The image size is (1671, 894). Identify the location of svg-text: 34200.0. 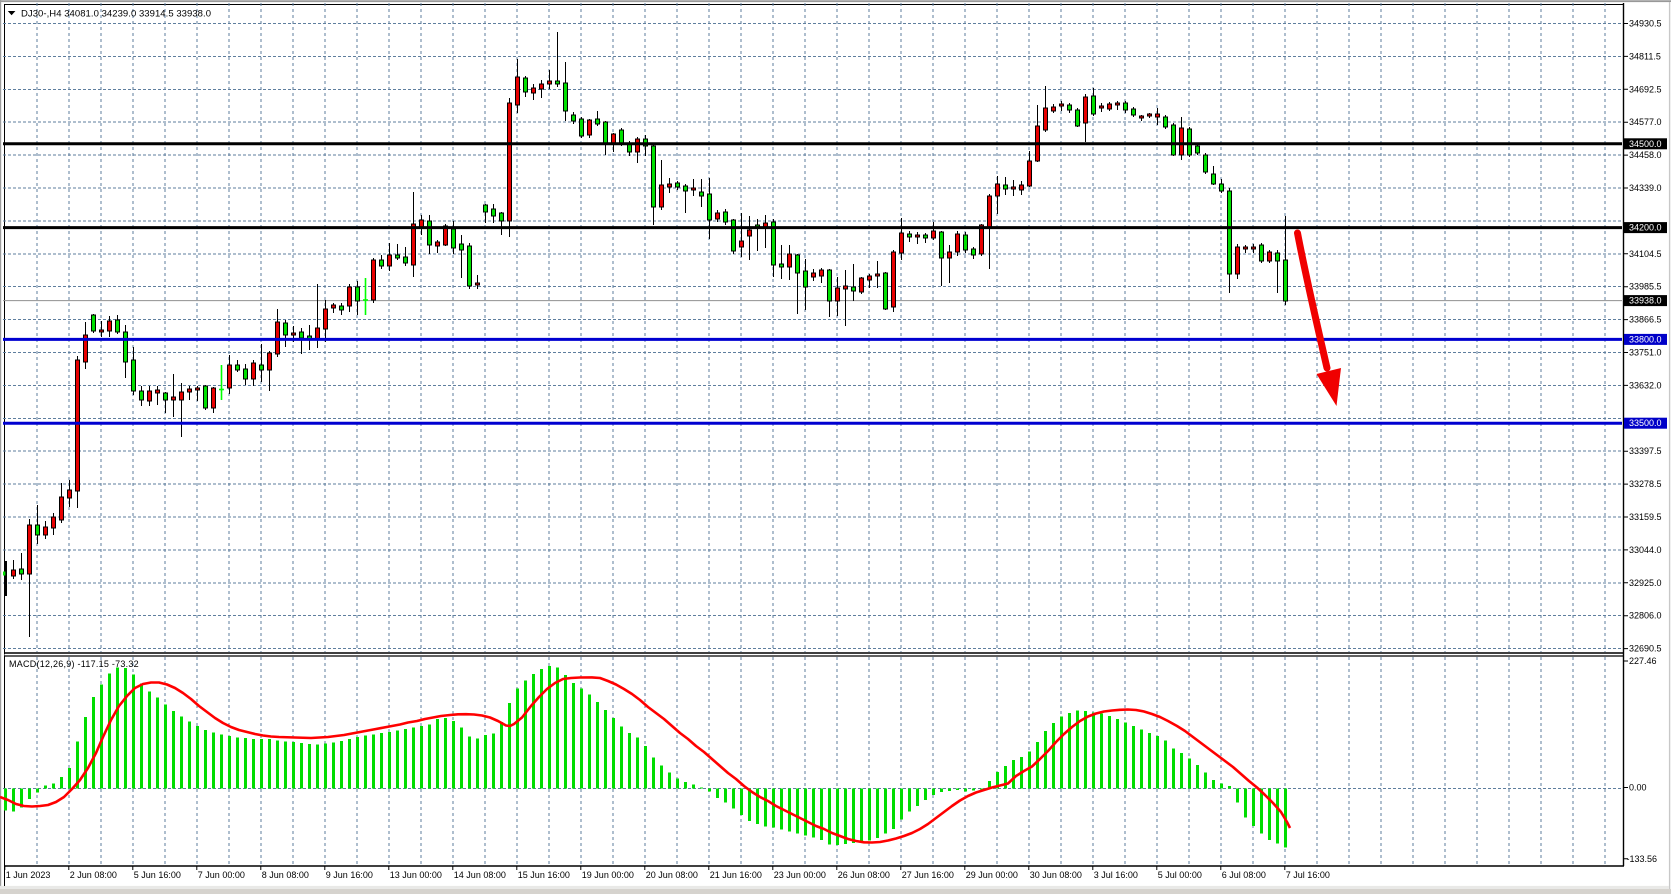
(1645, 228).